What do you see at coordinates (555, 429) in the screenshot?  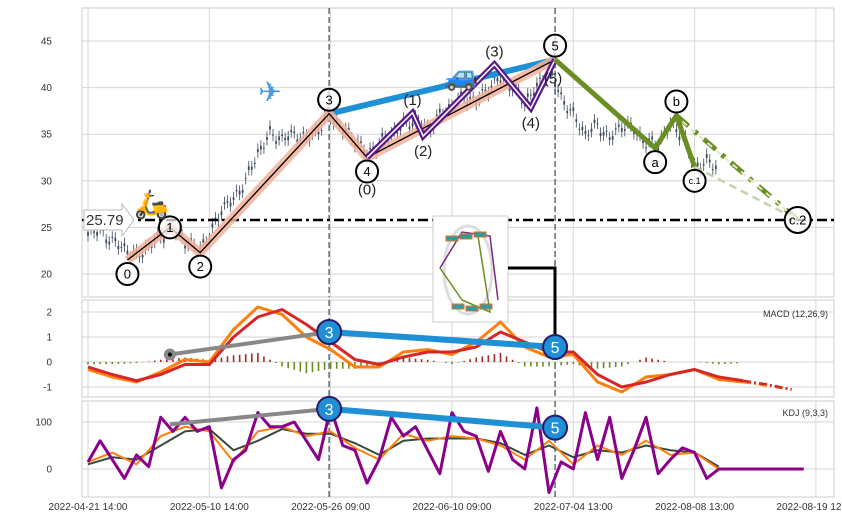 I see `divergence-marker-label: 5` at bounding box center [555, 429].